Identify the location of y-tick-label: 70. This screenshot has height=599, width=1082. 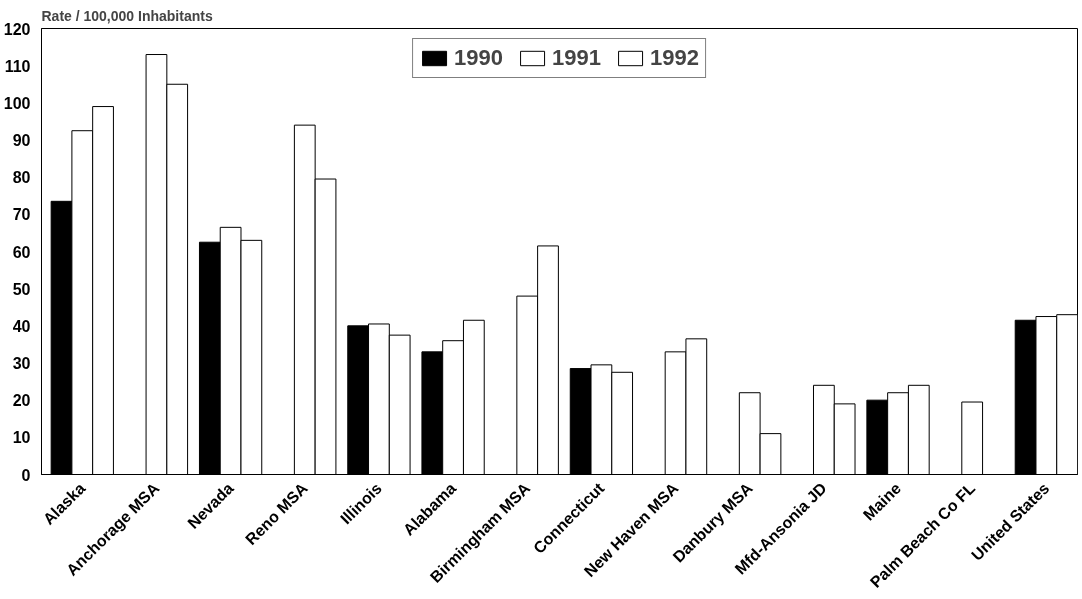
(21, 215).